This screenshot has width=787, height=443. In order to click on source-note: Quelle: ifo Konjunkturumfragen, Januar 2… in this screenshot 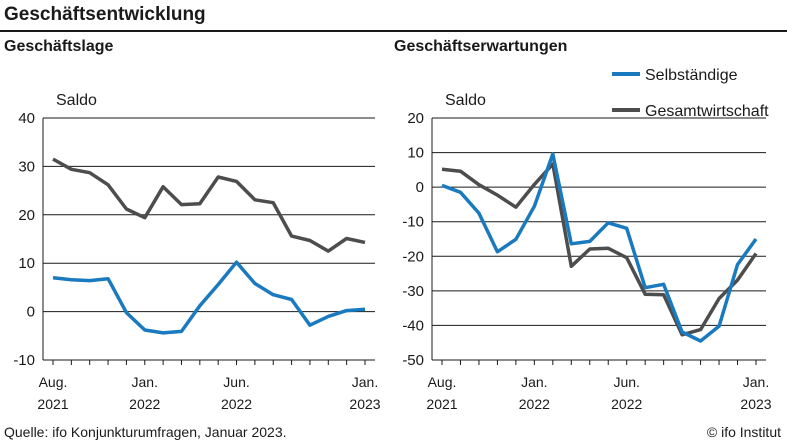, I will do `click(145, 432)`.